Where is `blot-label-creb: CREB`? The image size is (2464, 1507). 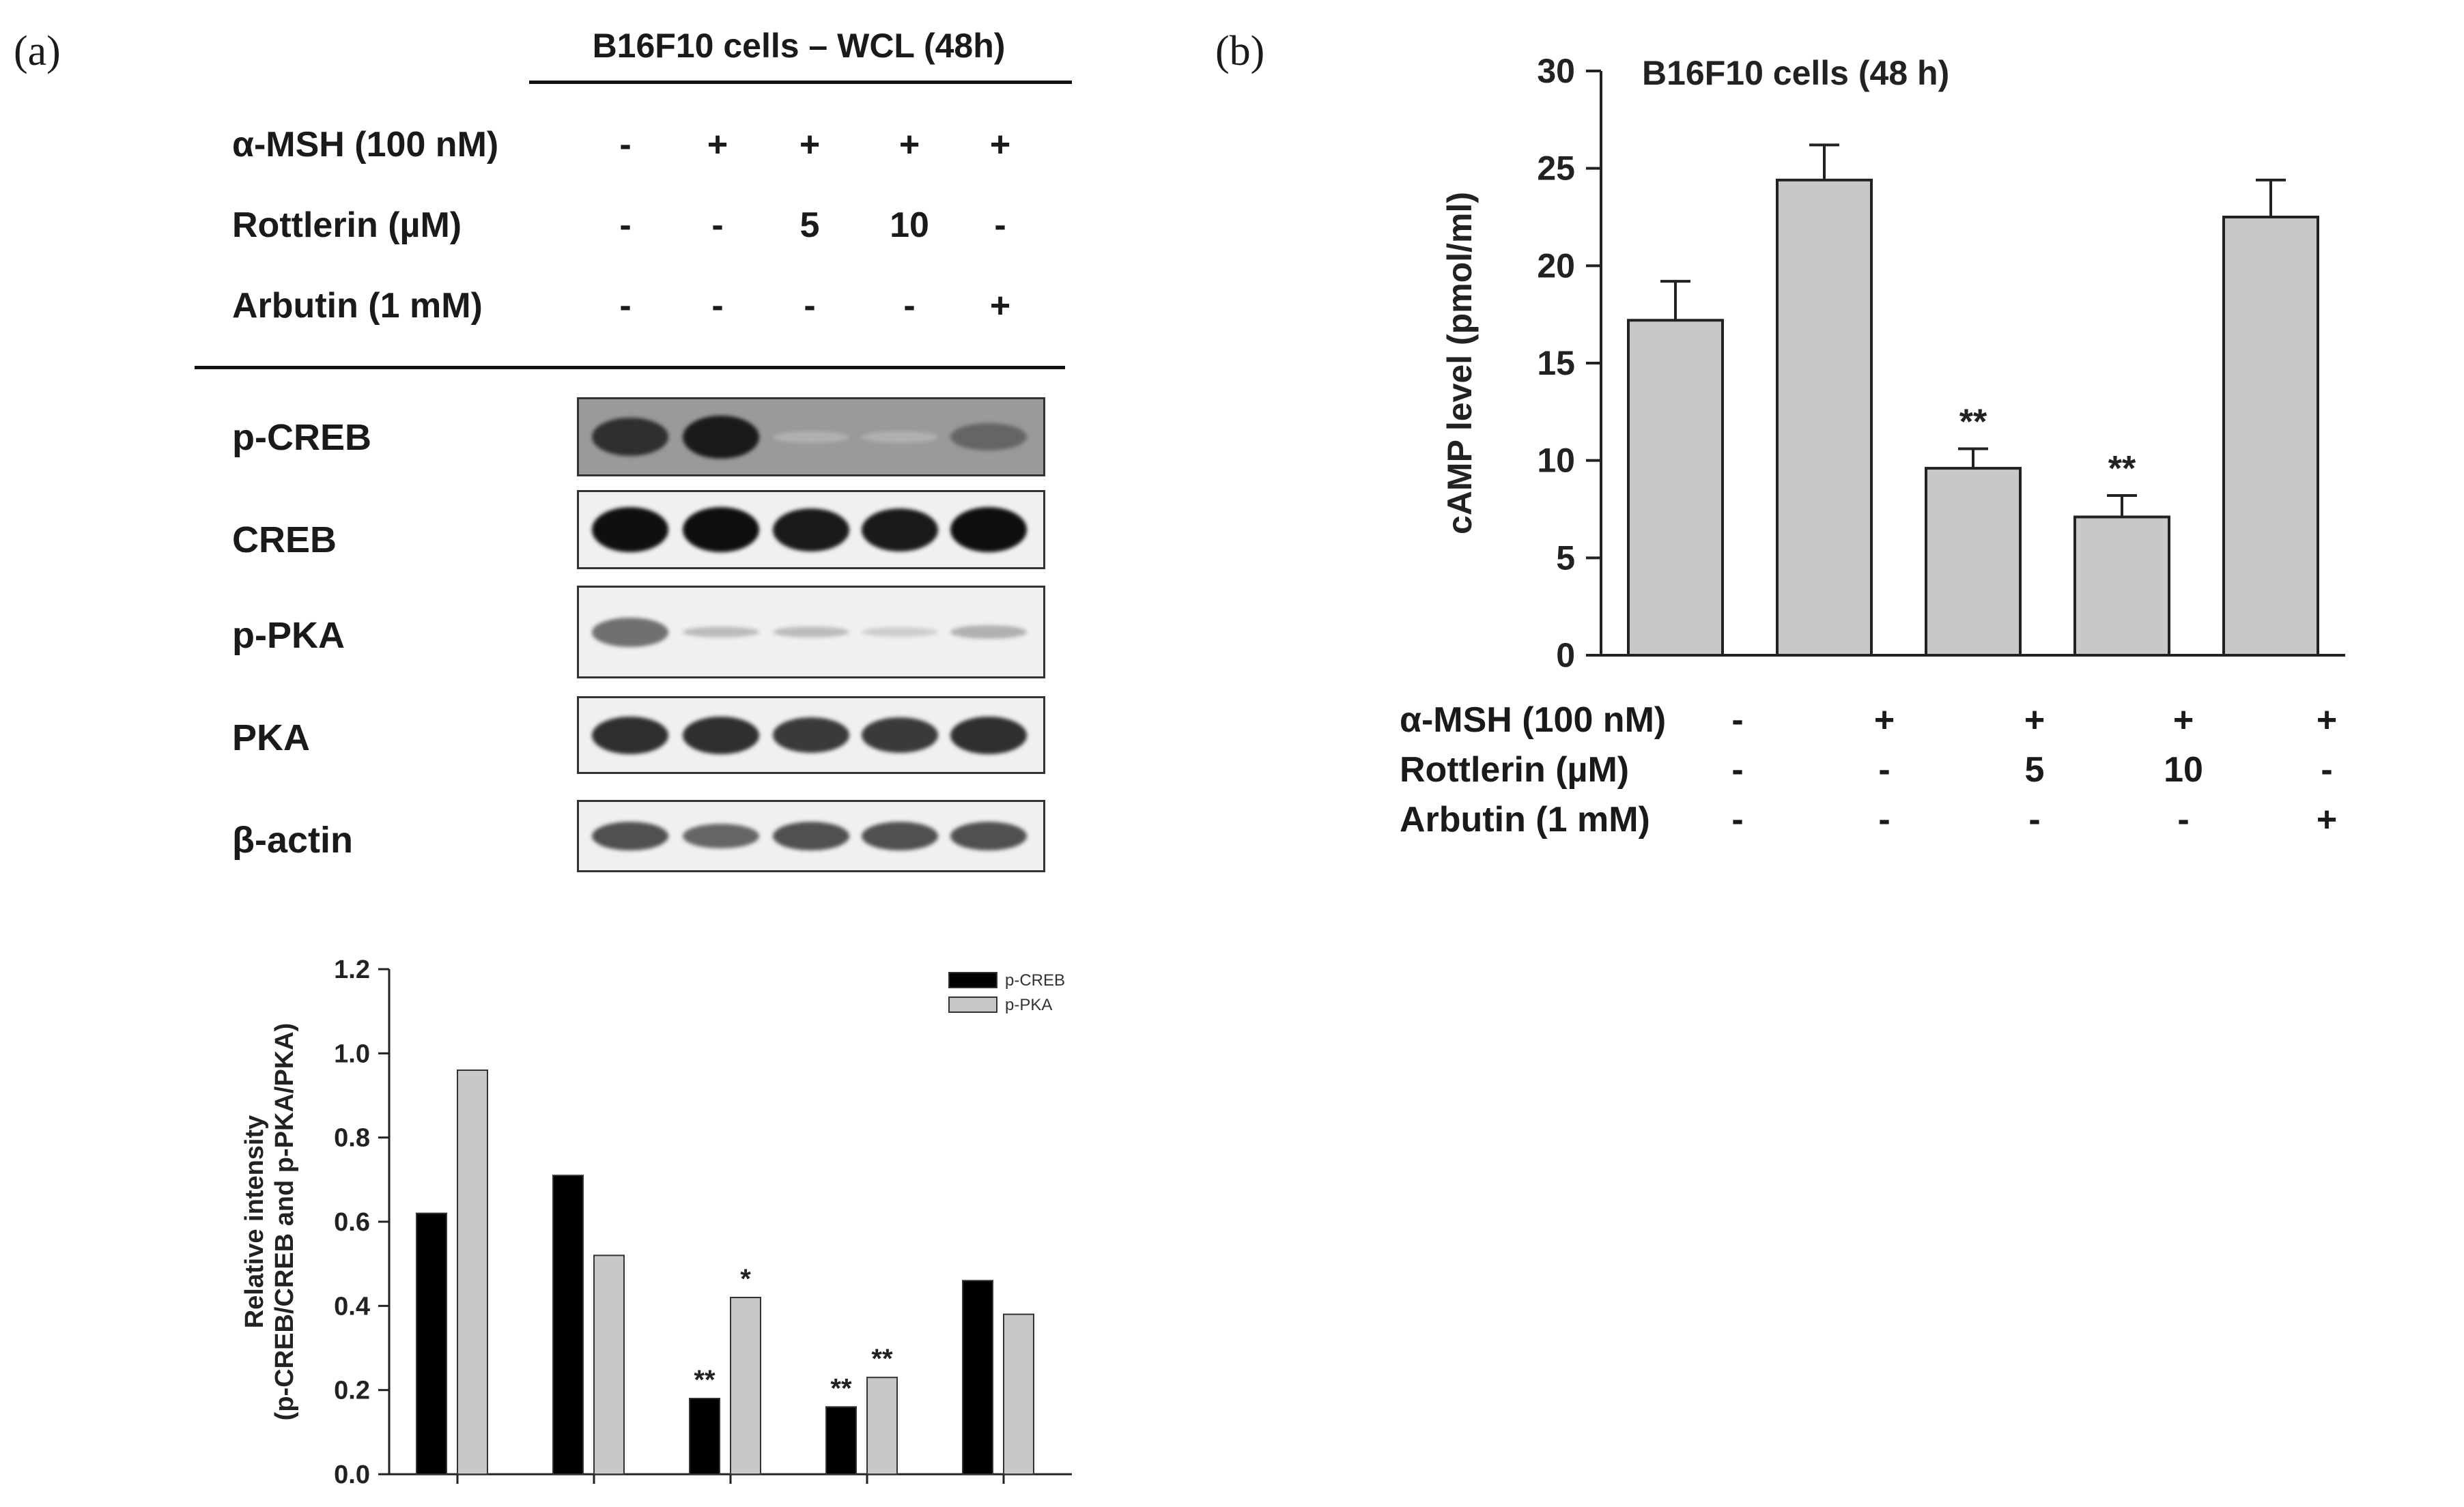 blot-label-creb: CREB is located at coordinates (284, 539).